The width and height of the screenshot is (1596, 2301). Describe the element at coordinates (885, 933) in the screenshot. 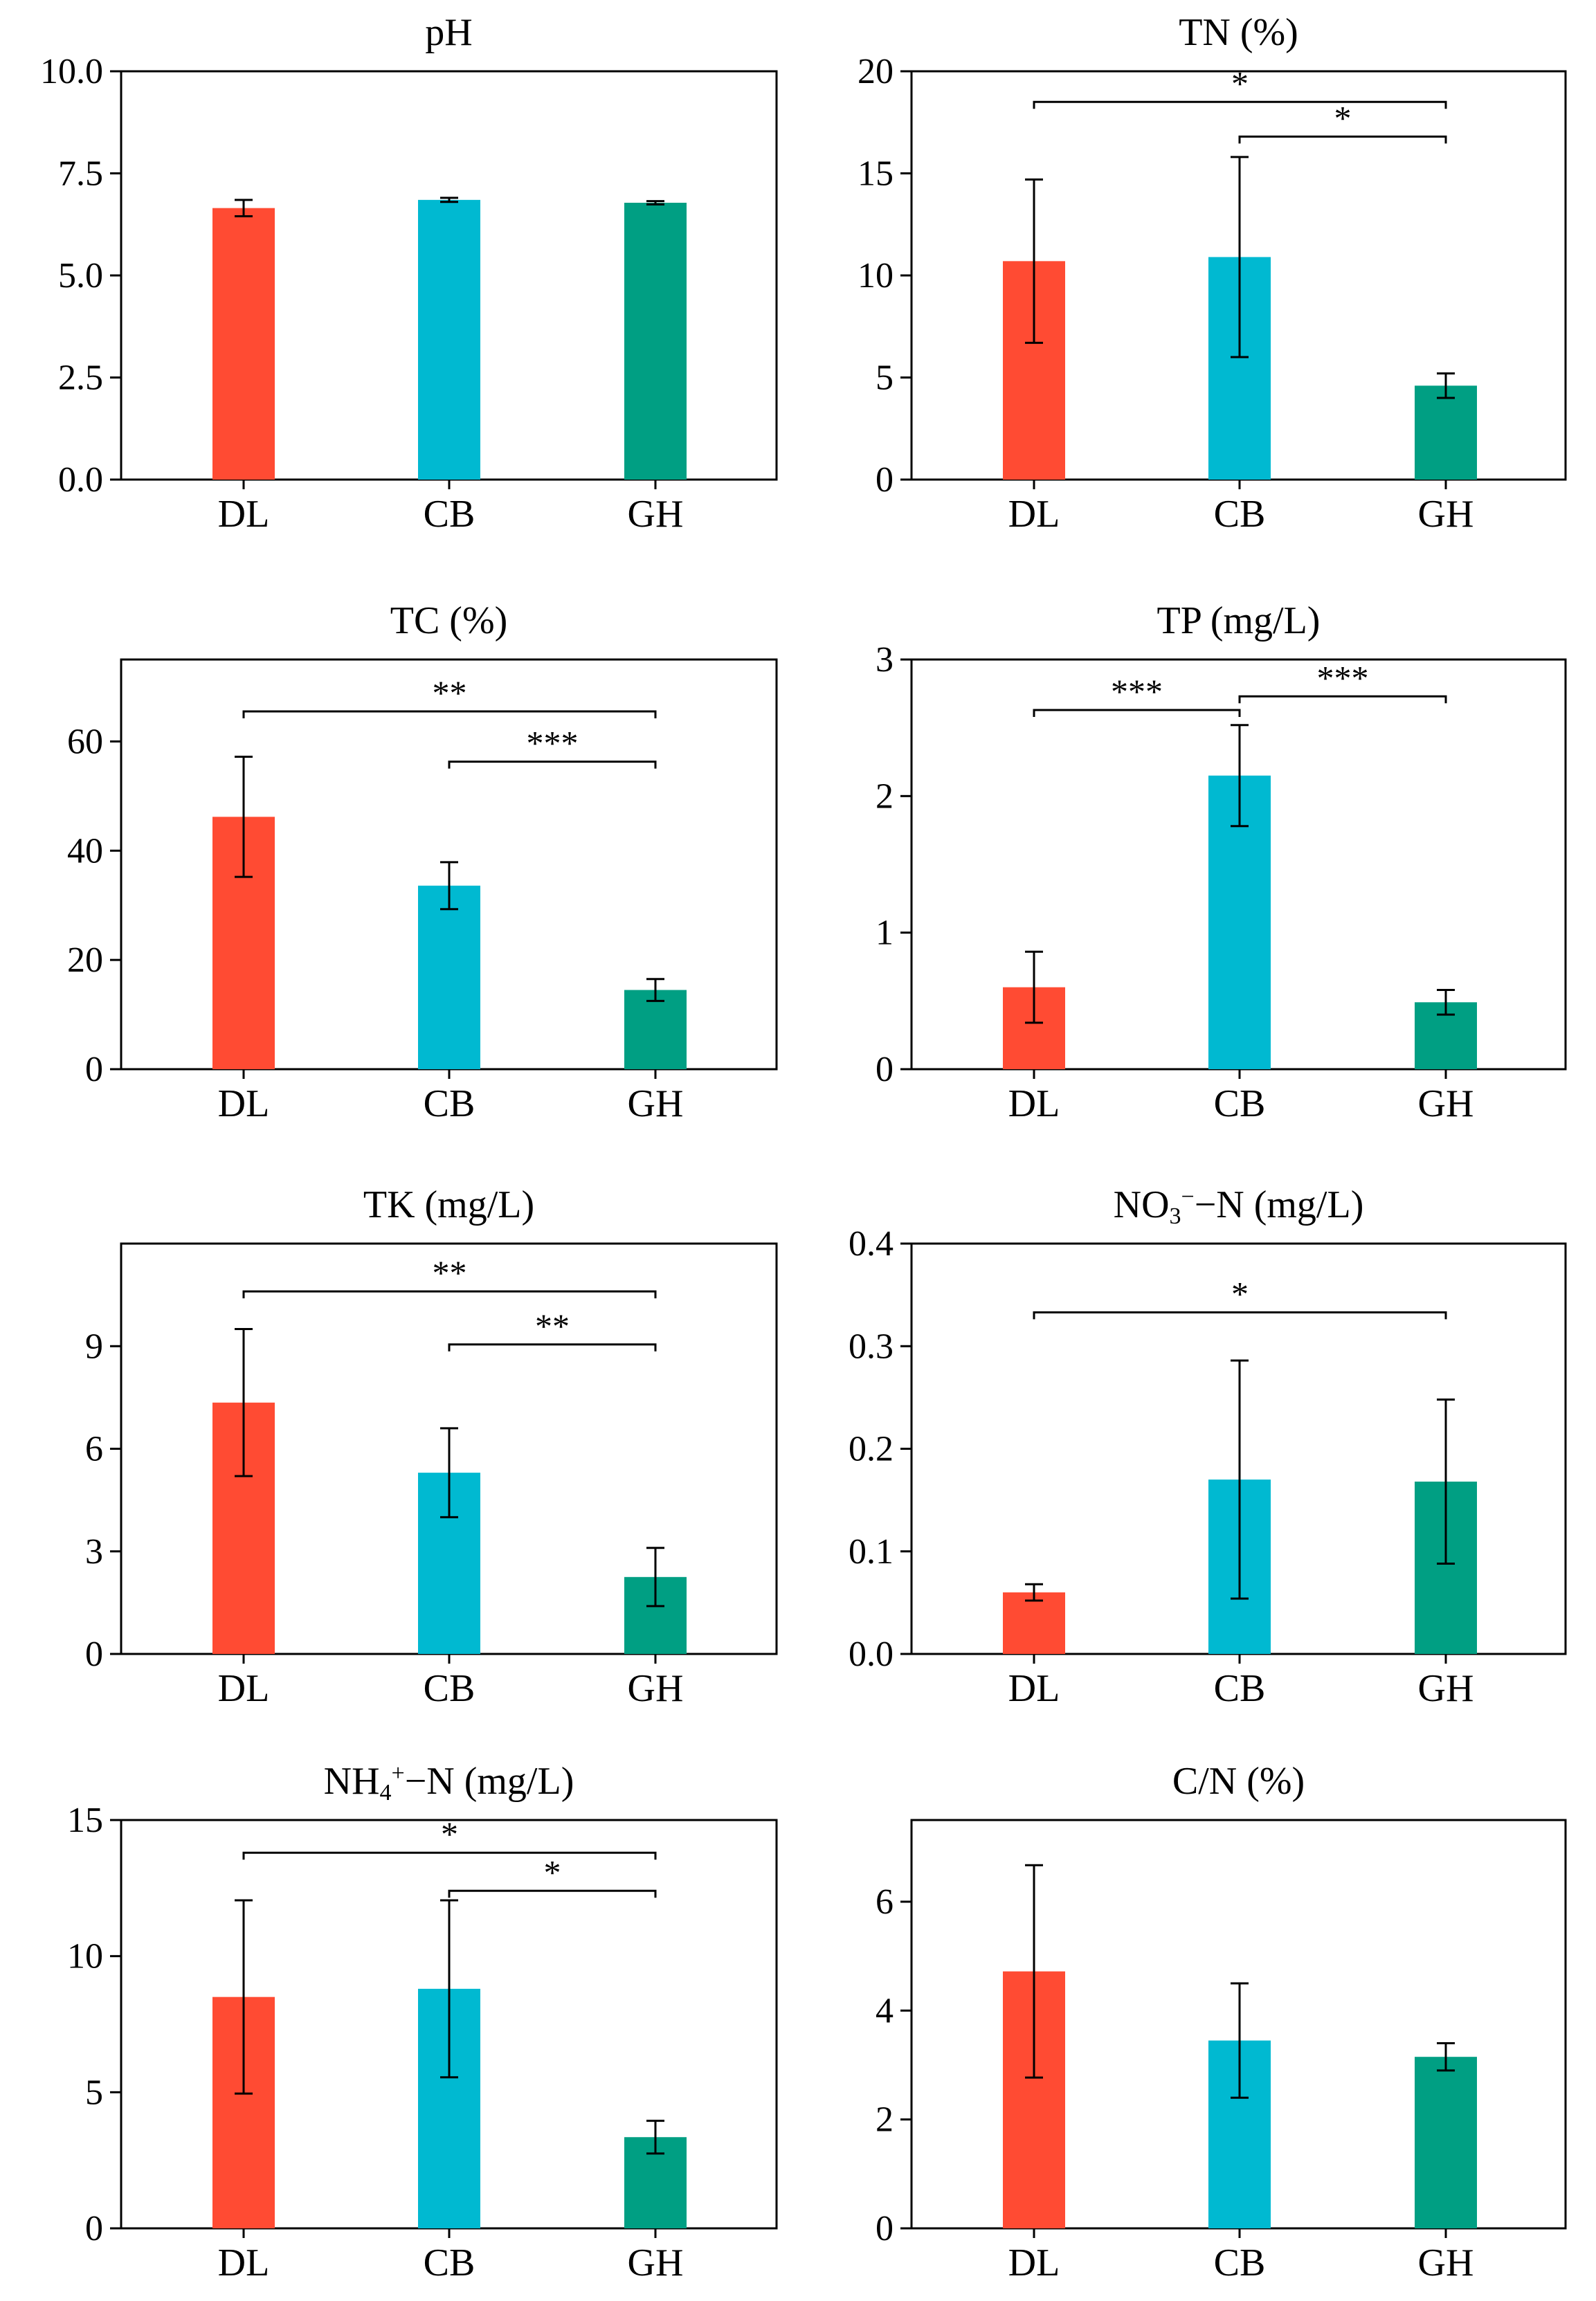

I see `y-tick-label: 1` at that location.